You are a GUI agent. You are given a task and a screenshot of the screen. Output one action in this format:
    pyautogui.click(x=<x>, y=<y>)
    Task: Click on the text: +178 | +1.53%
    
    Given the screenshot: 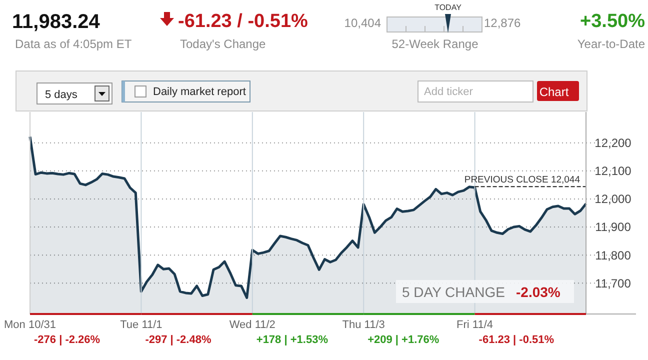 What is the action you would take?
    pyautogui.click(x=292, y=340)
    